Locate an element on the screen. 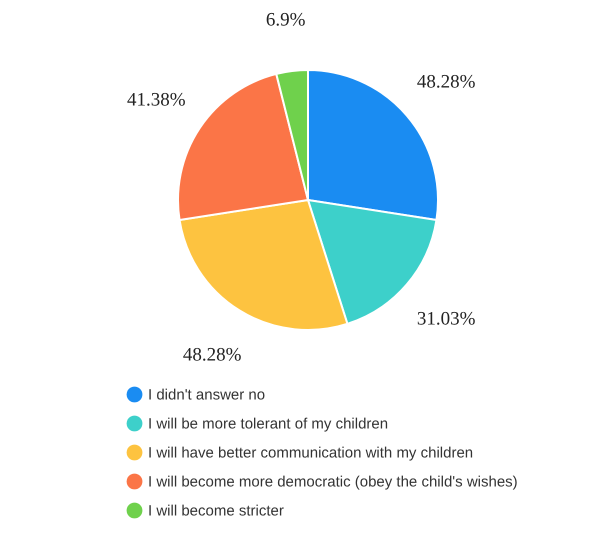 Image resolution: width=601 pixels, height=538 pixels. legend-label: I will have better communication with my children is located at coordinates (311, 453).